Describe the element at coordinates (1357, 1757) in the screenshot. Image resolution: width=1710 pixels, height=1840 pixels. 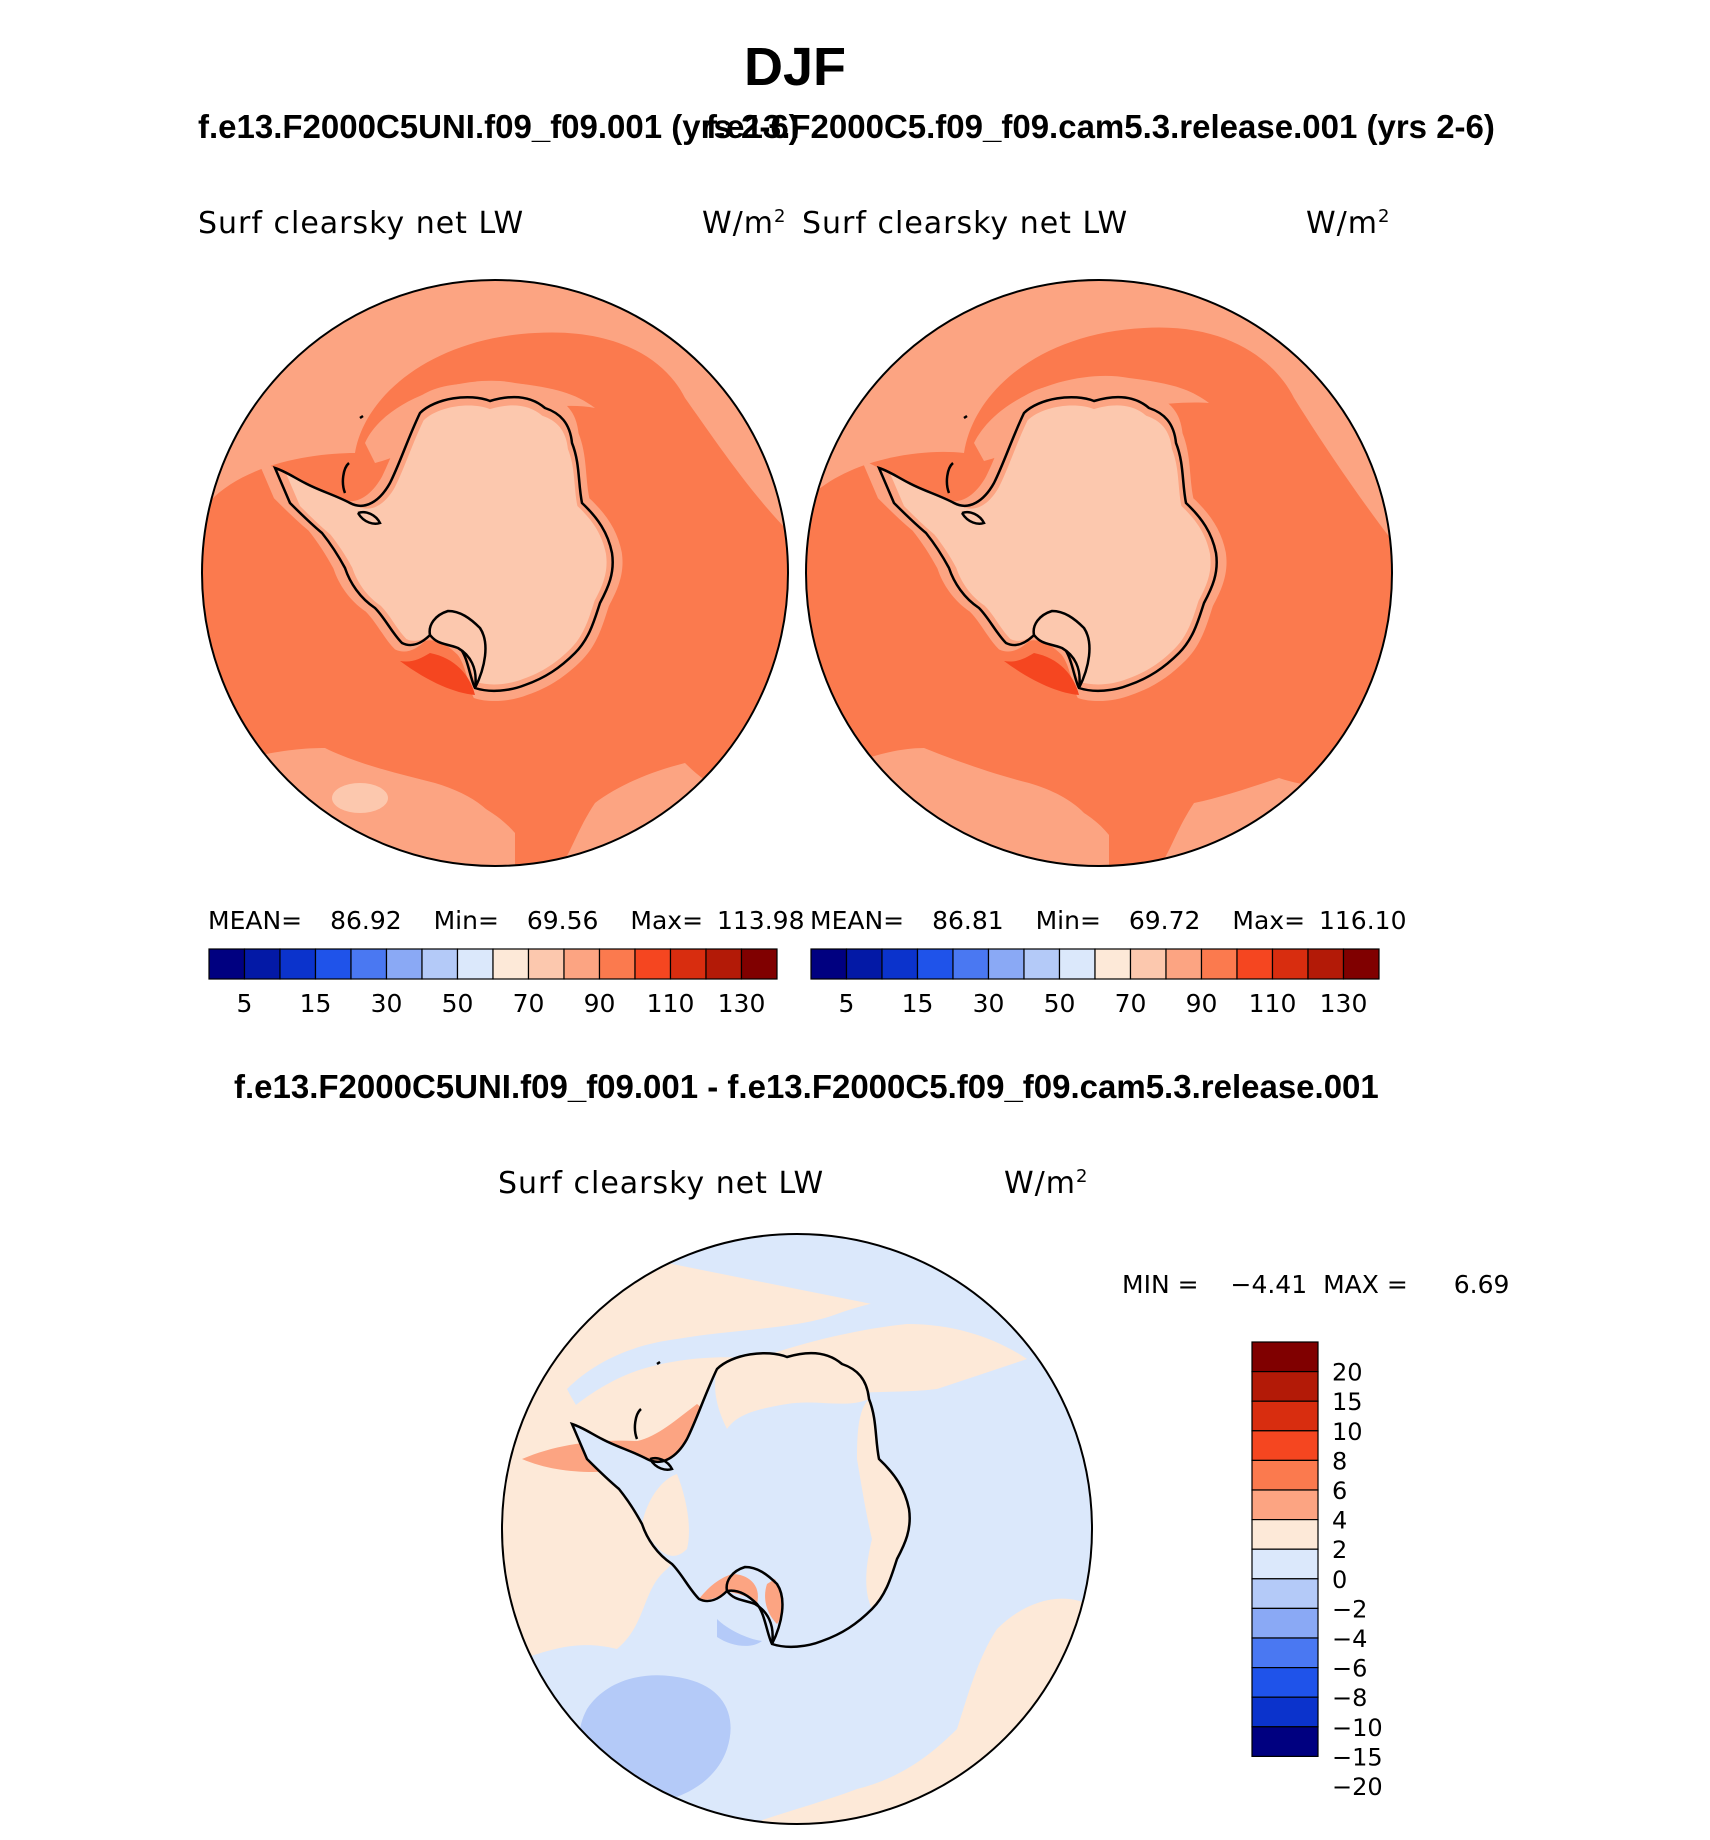
I see `colorbar-tick-label: −15` at that location.